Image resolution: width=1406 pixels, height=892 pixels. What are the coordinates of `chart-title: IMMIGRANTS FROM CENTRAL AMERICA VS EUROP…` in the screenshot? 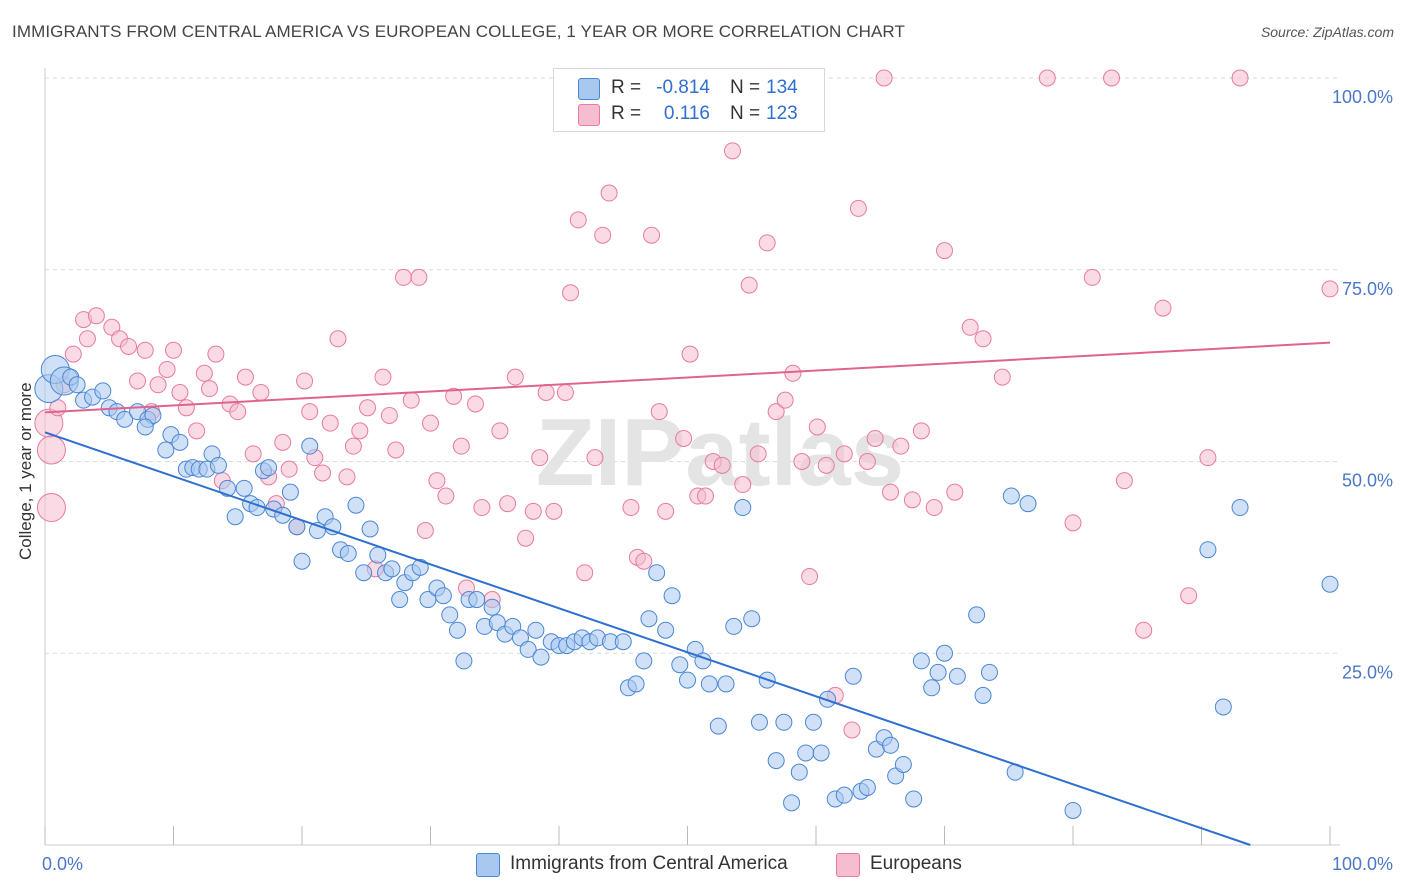 It's located at (458, 31).